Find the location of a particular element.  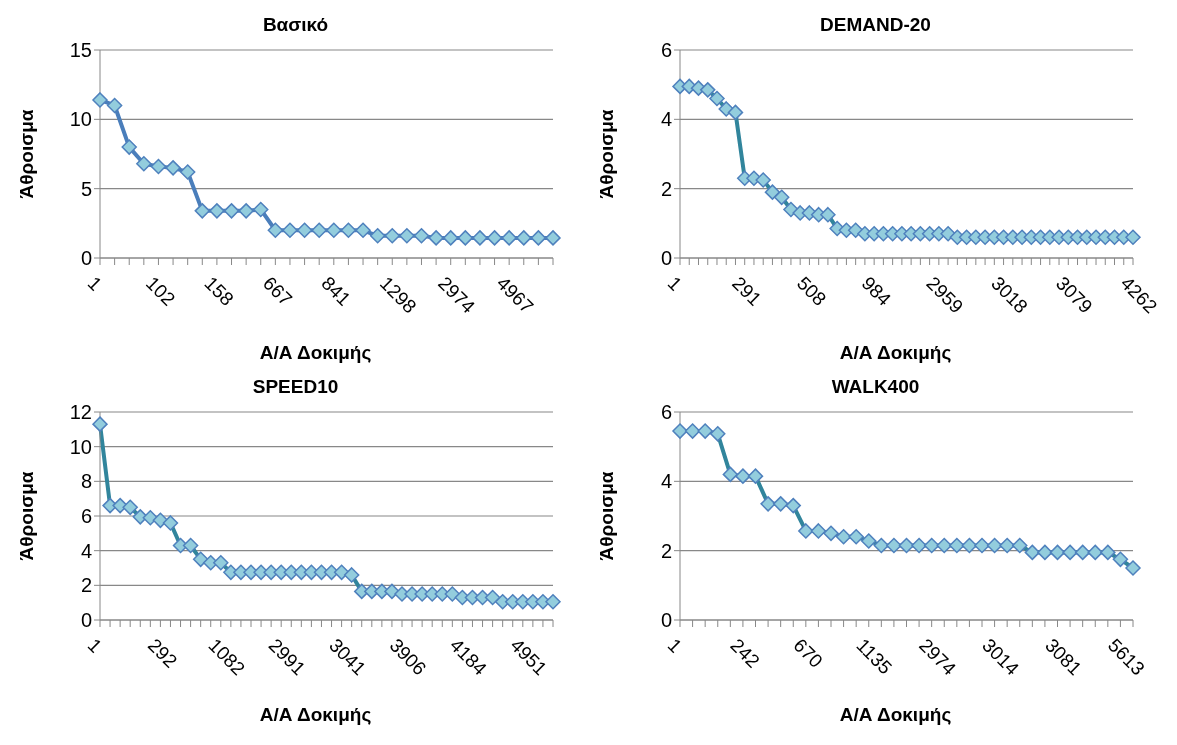

y-tick-label: 12 is located at coordinates (80, 412).